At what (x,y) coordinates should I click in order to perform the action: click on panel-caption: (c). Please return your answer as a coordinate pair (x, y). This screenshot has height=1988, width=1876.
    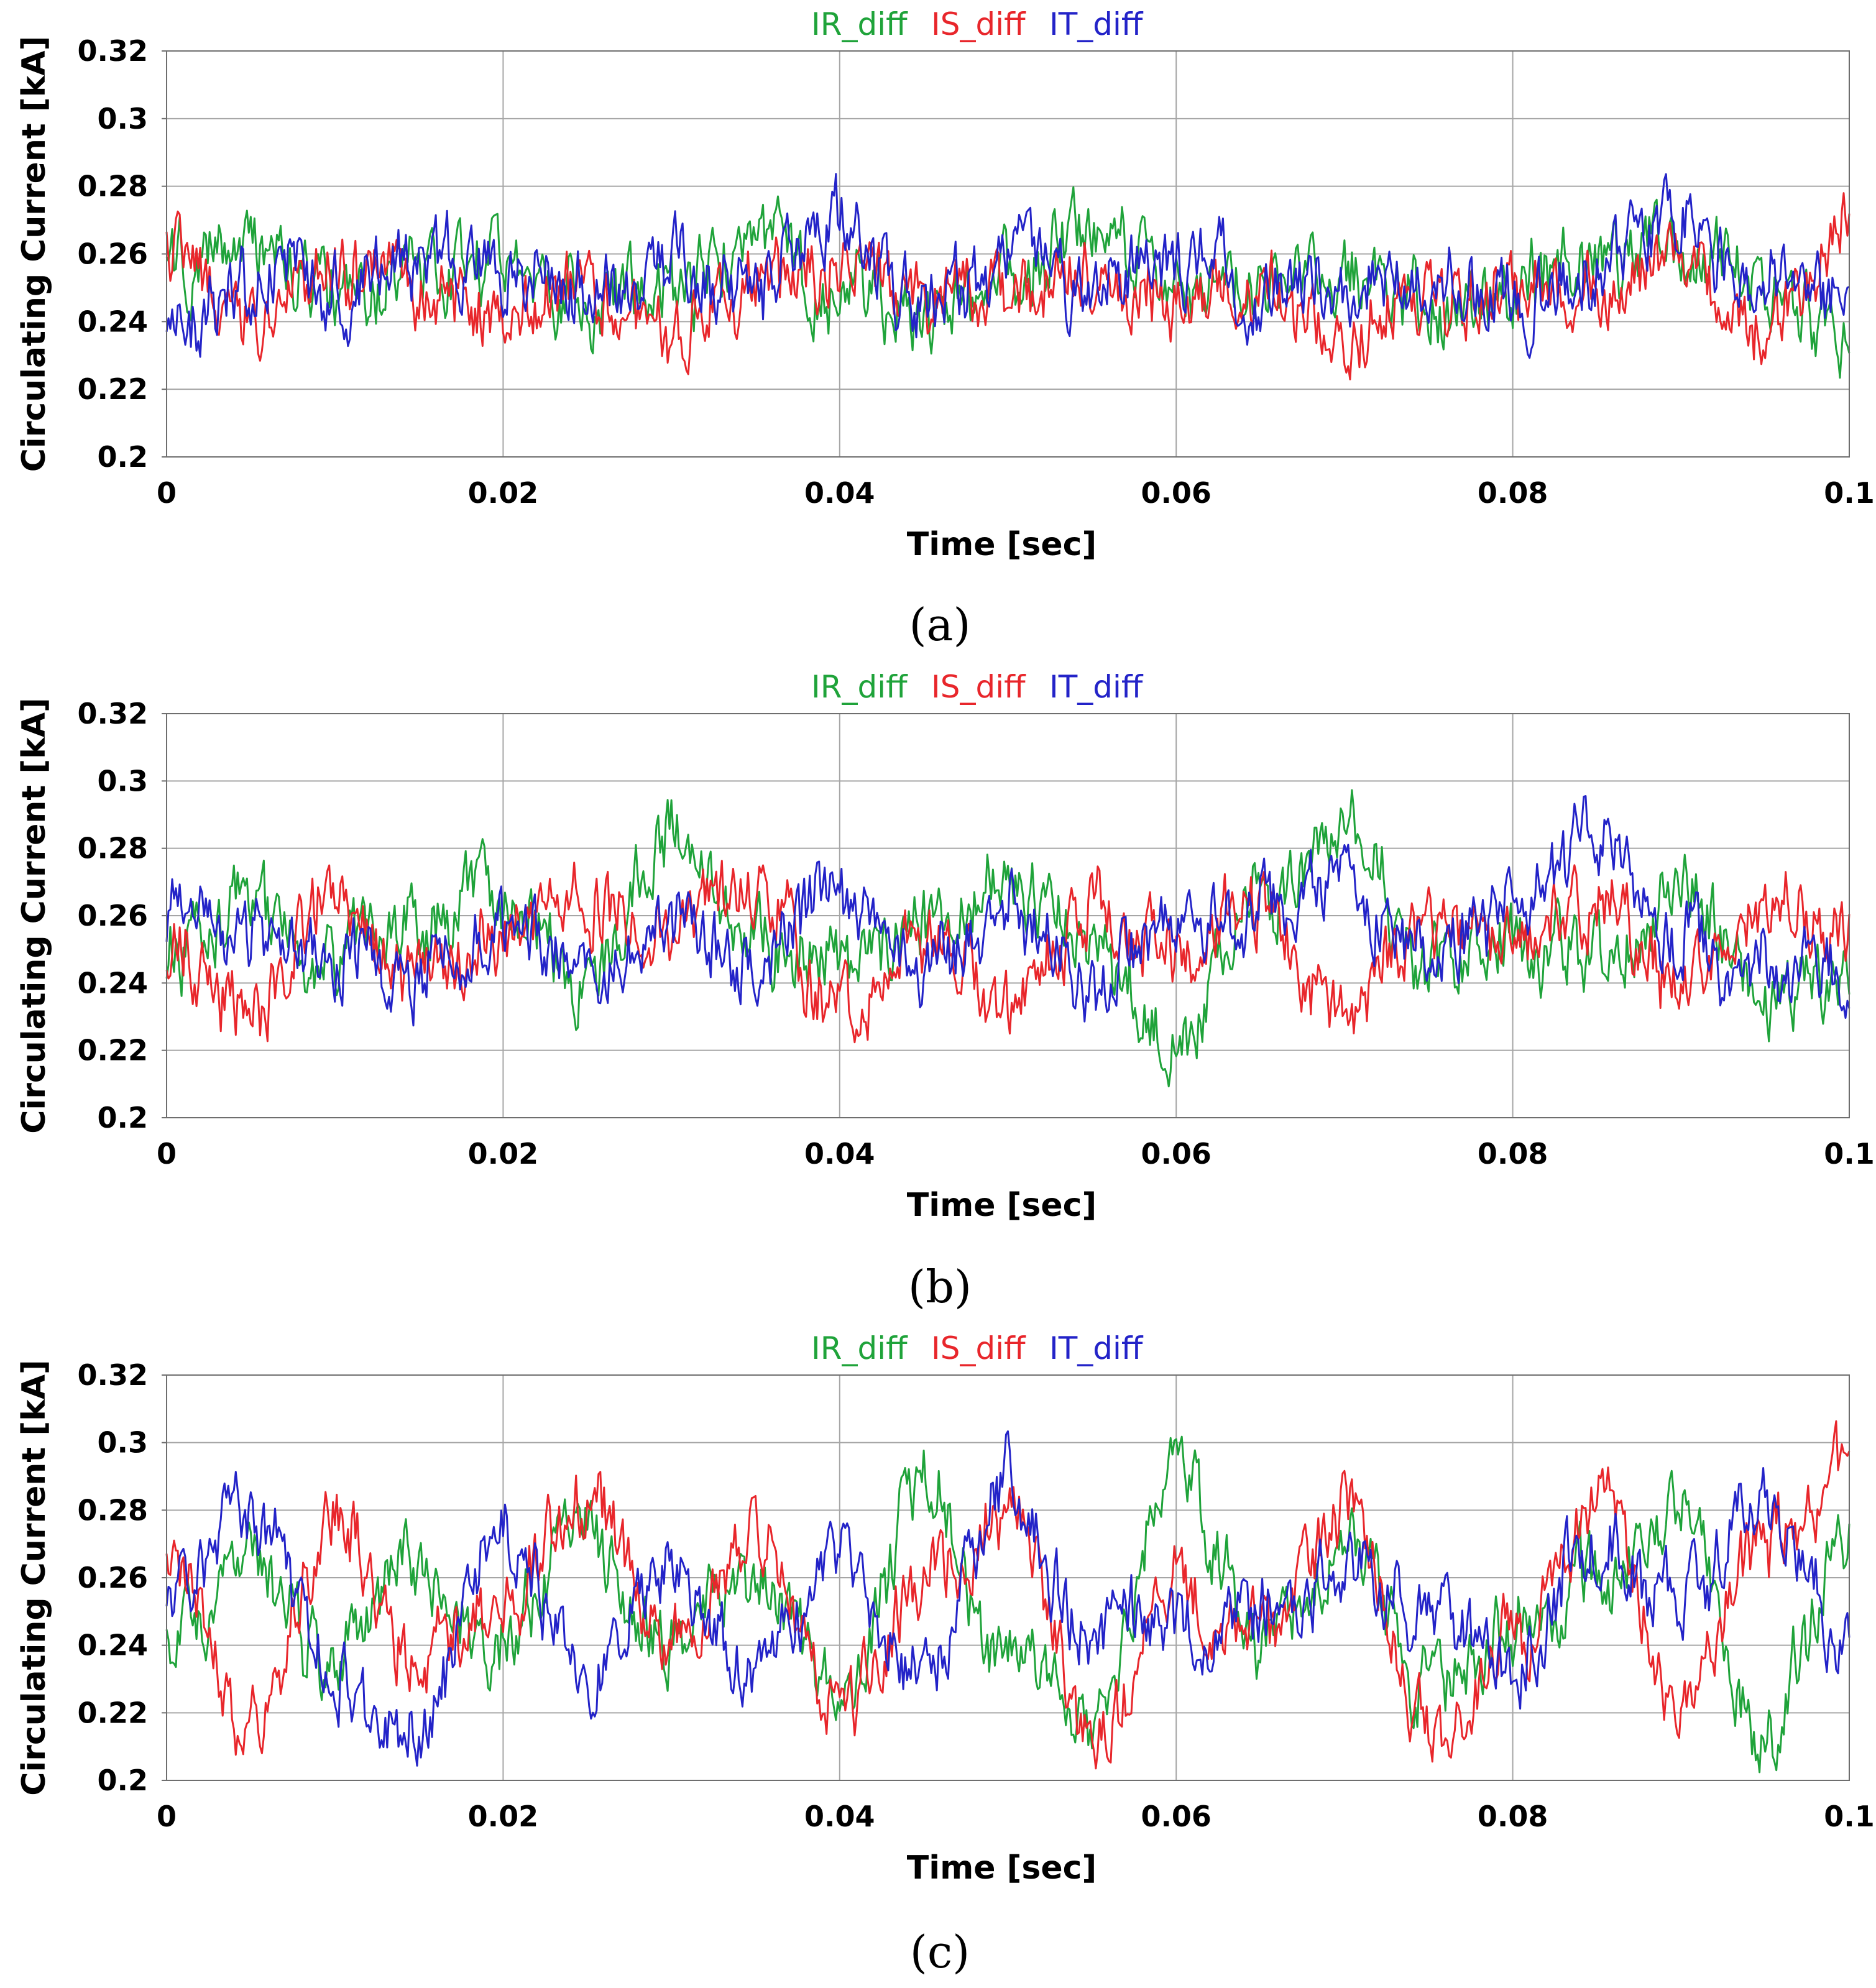
    Looking at the image, I should click on (940, 1952).